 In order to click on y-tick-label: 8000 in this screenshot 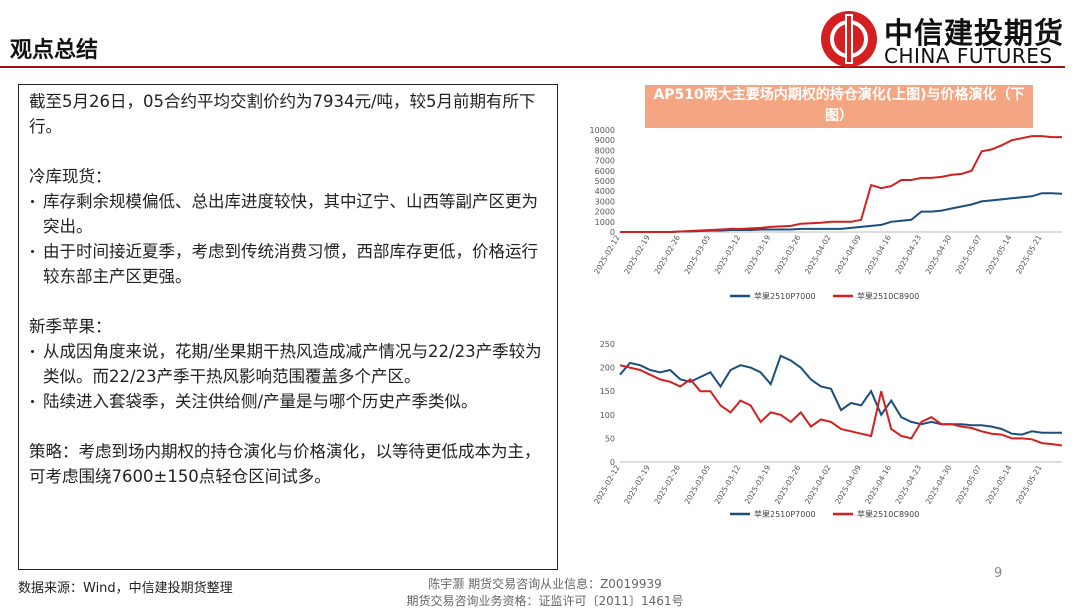, I will do `click(605, 150)`.